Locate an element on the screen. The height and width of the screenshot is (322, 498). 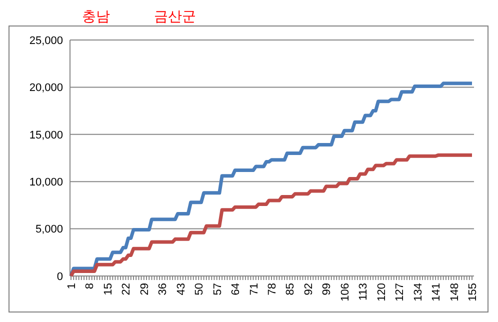
x-tick-label: 36 is located at coordinates (163, 289).